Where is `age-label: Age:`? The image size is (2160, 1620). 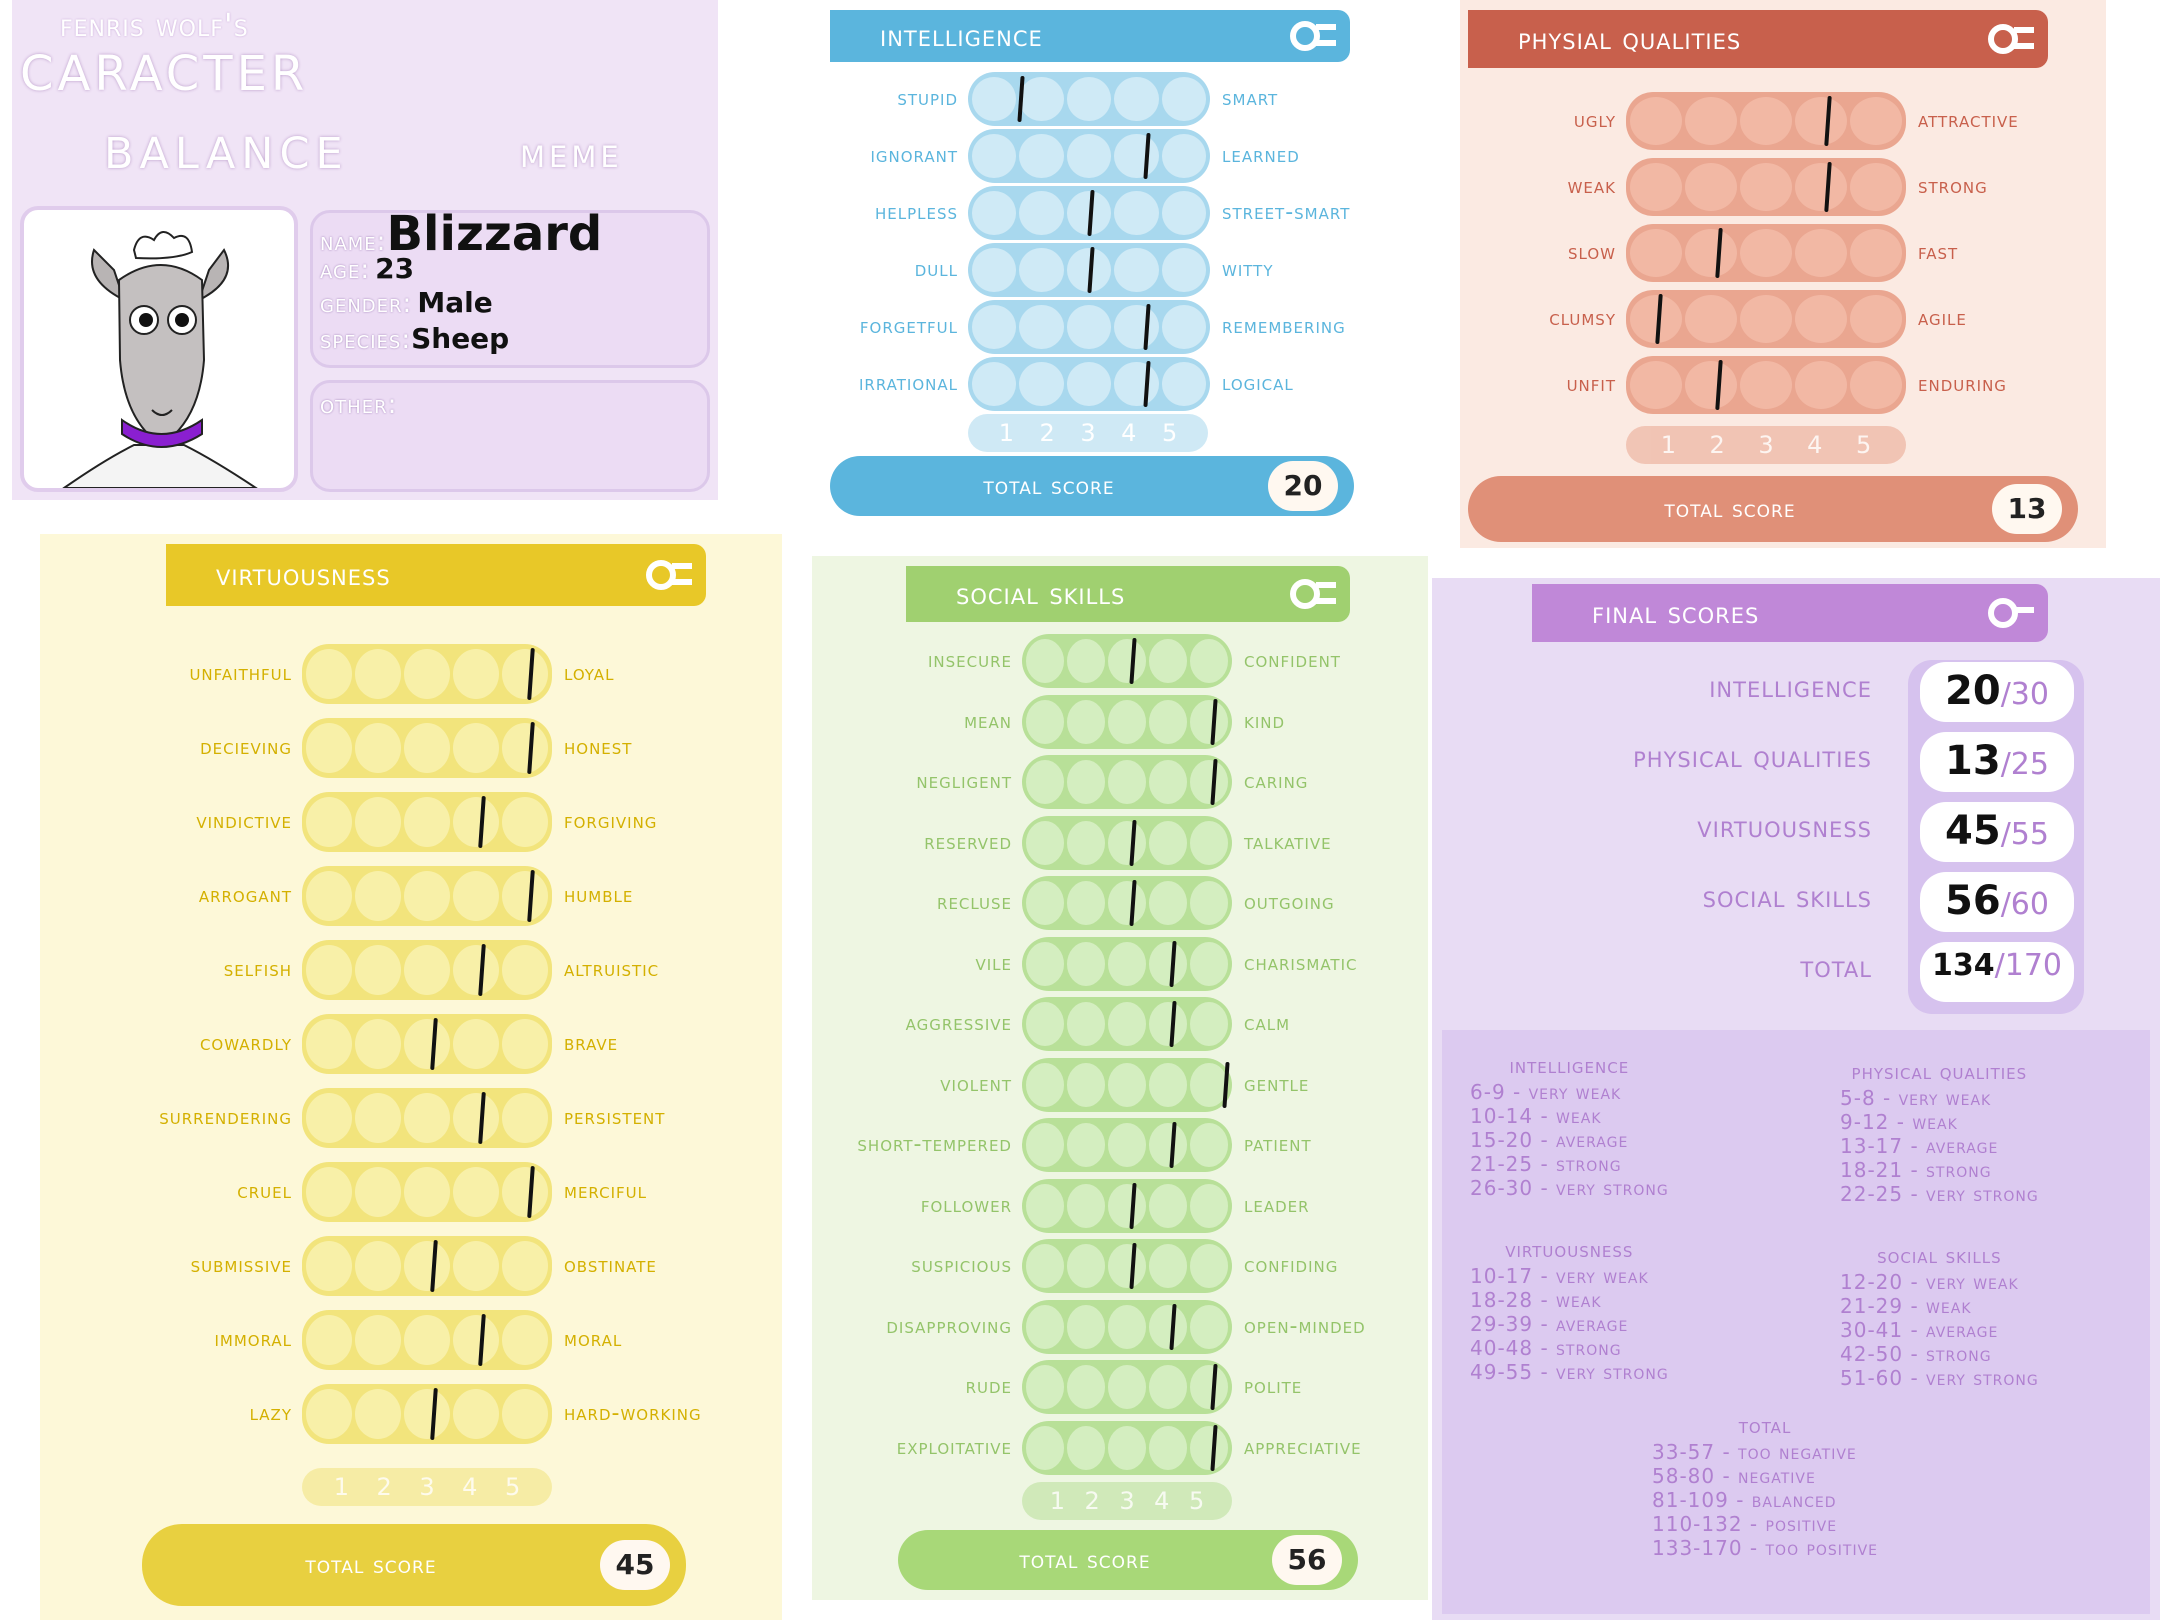 age-label: Age: is located at coordinates (345, 270).